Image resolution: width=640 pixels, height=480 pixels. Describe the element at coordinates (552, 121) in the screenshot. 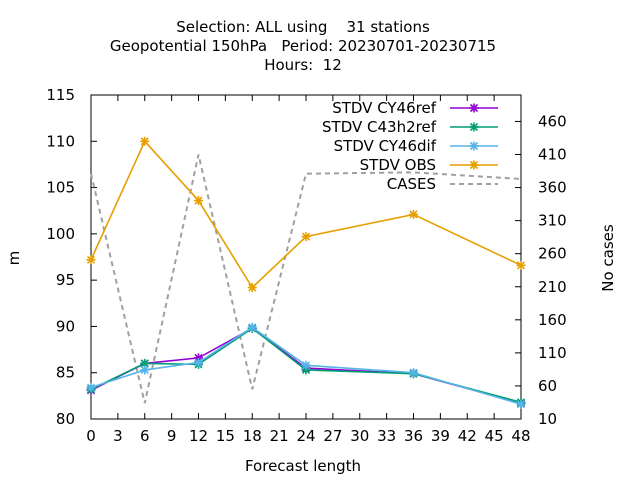

I see `y2-tick-label: 460` at that location.